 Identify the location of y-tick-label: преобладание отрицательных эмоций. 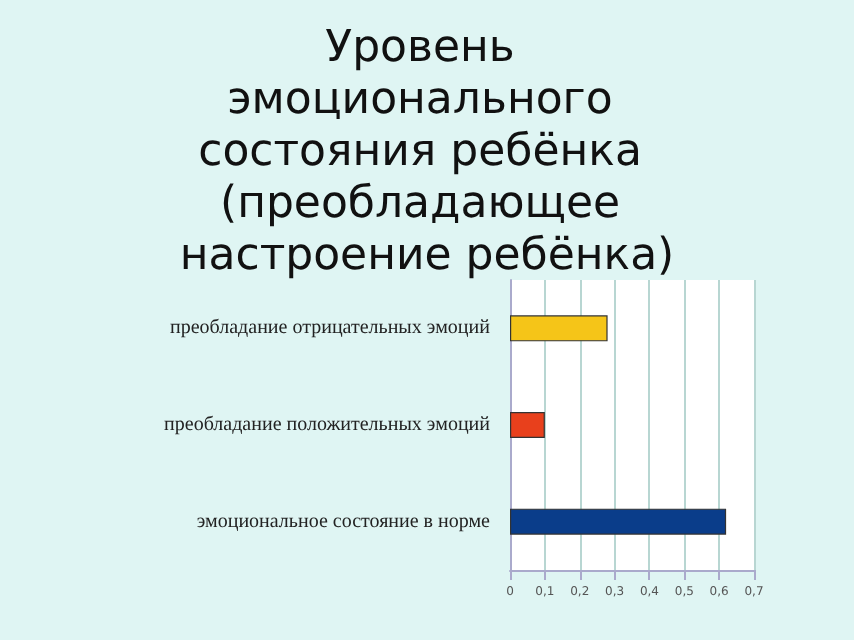
(331, 328).